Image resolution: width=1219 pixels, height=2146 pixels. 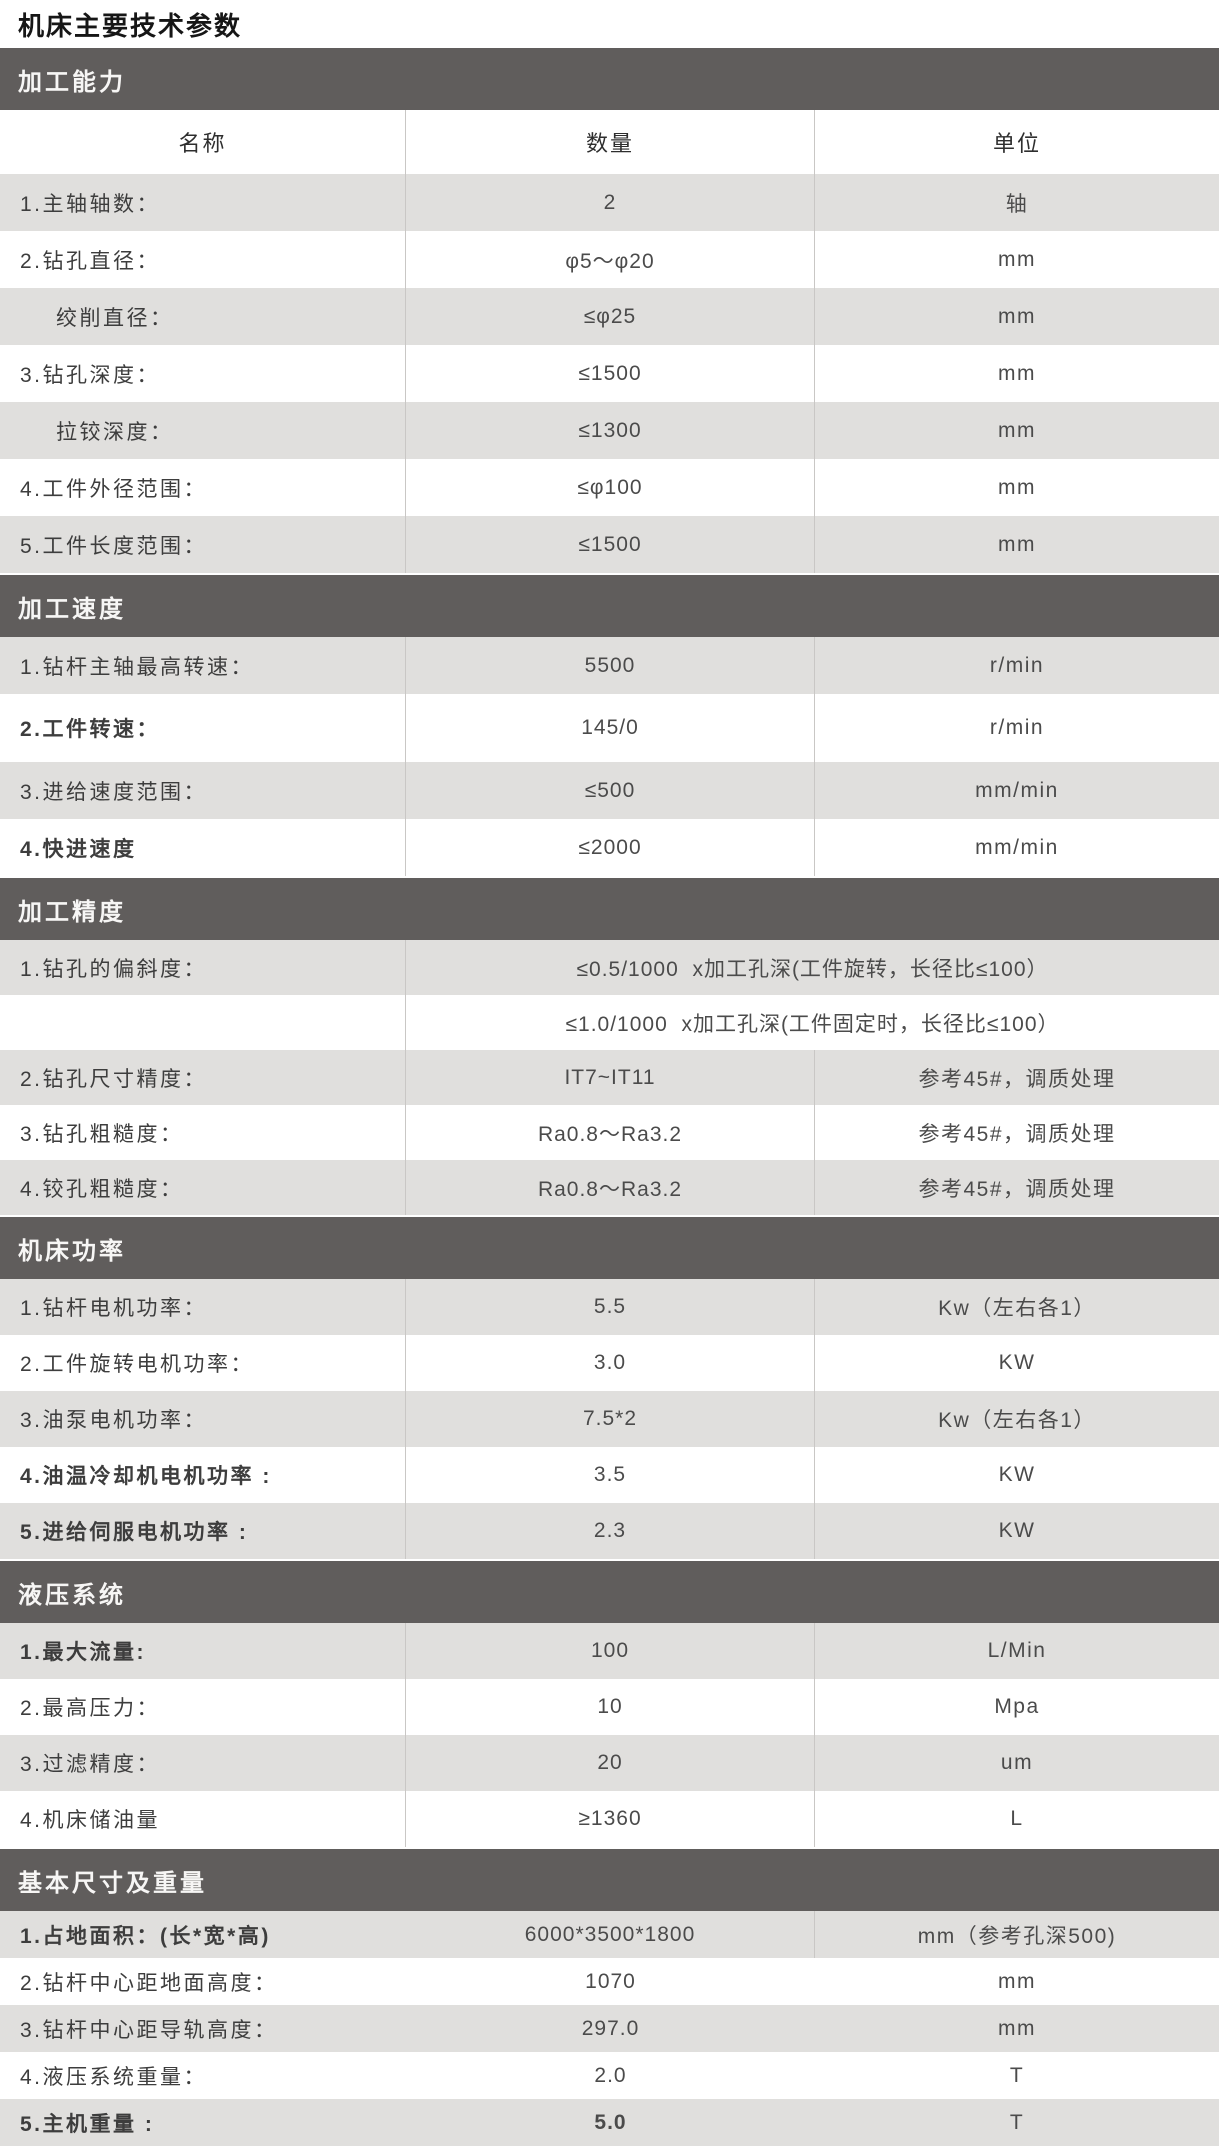 I want to click on spec-value: ≤1.0/1000 x加工孔深(工件固定时，长径比≤100）, so click(x=812, y=1024).